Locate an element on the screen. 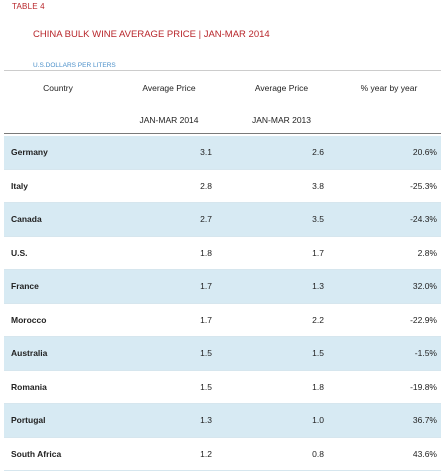 The height and width of the screenshot is (471, 445). price-2014-cell: 1.2 is located at coordinates (162, 454).